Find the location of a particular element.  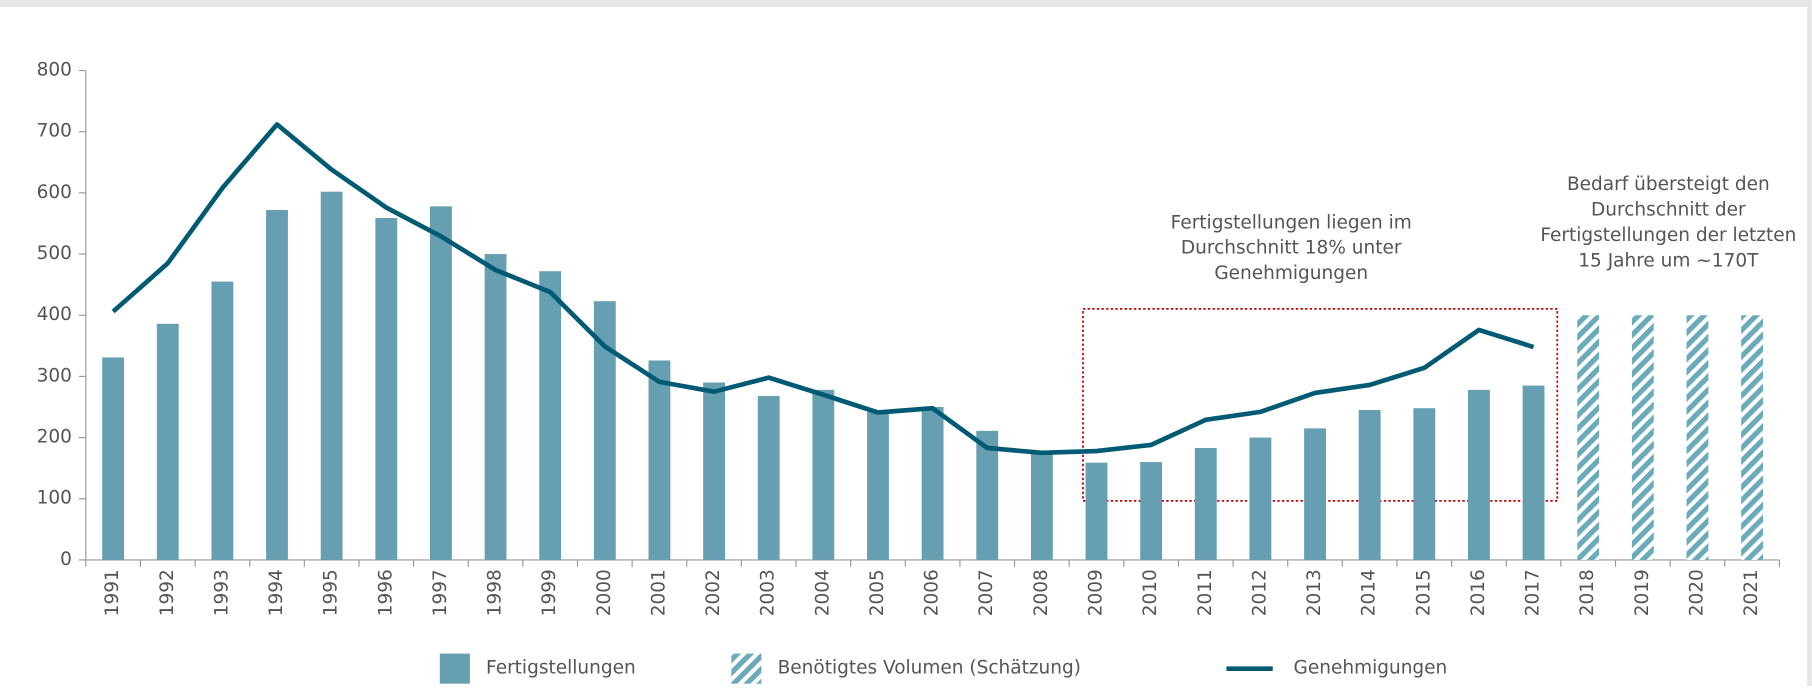

x-tick-label: 1994 is located at coordinates (276, 592).